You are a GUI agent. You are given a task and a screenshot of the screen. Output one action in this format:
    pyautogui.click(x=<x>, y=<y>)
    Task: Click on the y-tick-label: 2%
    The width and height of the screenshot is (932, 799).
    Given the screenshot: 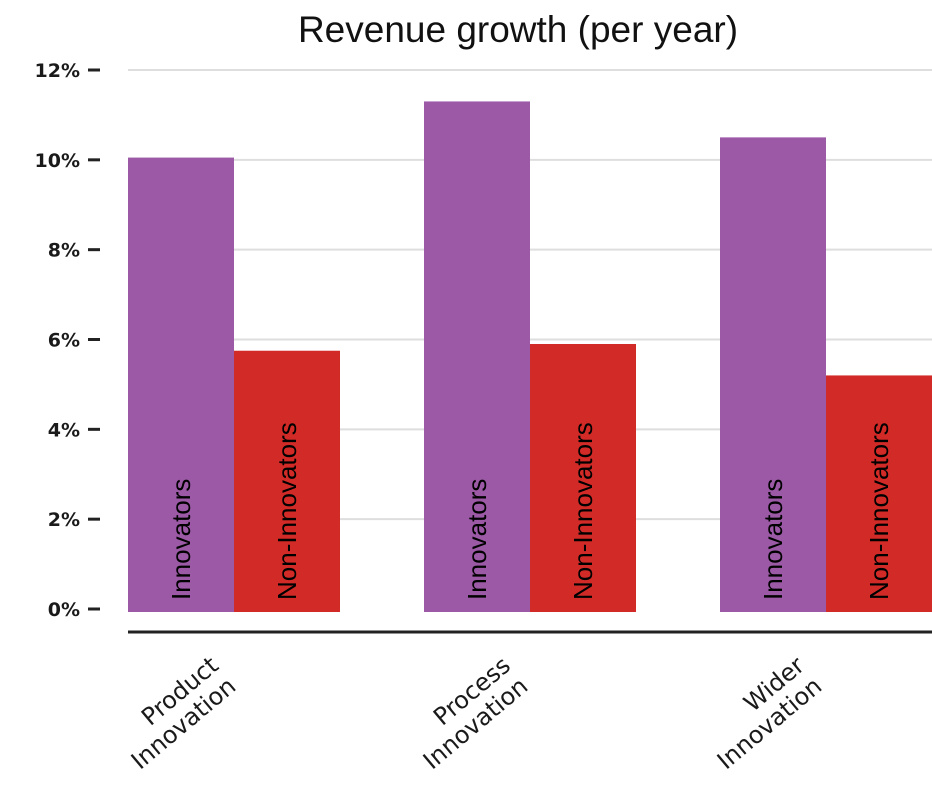 What is the action you would take?
    pyautogui.click(x=64, y=520)
    